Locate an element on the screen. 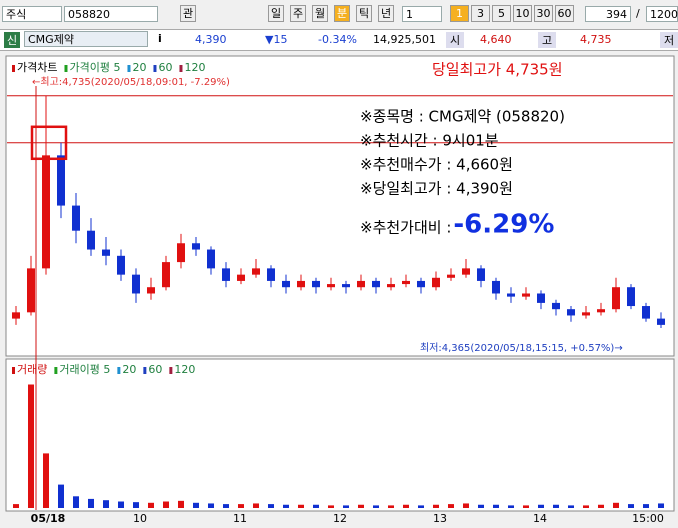  interval-select: 1 is located at coordinates (422, 14).